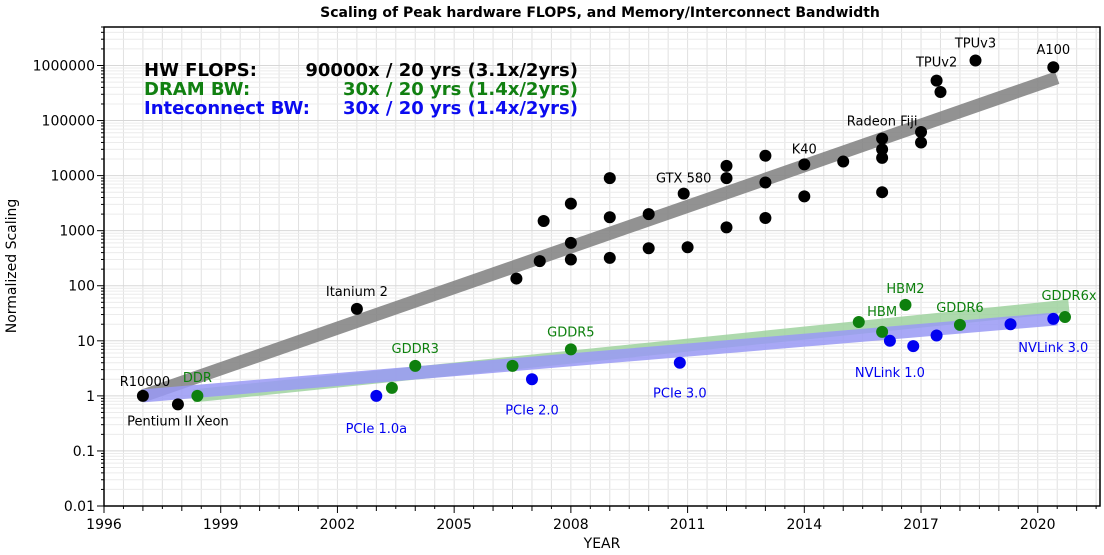 The image size is (1104, 555). I want to click on point-label: PCIe 3.0, so click(680, 394).